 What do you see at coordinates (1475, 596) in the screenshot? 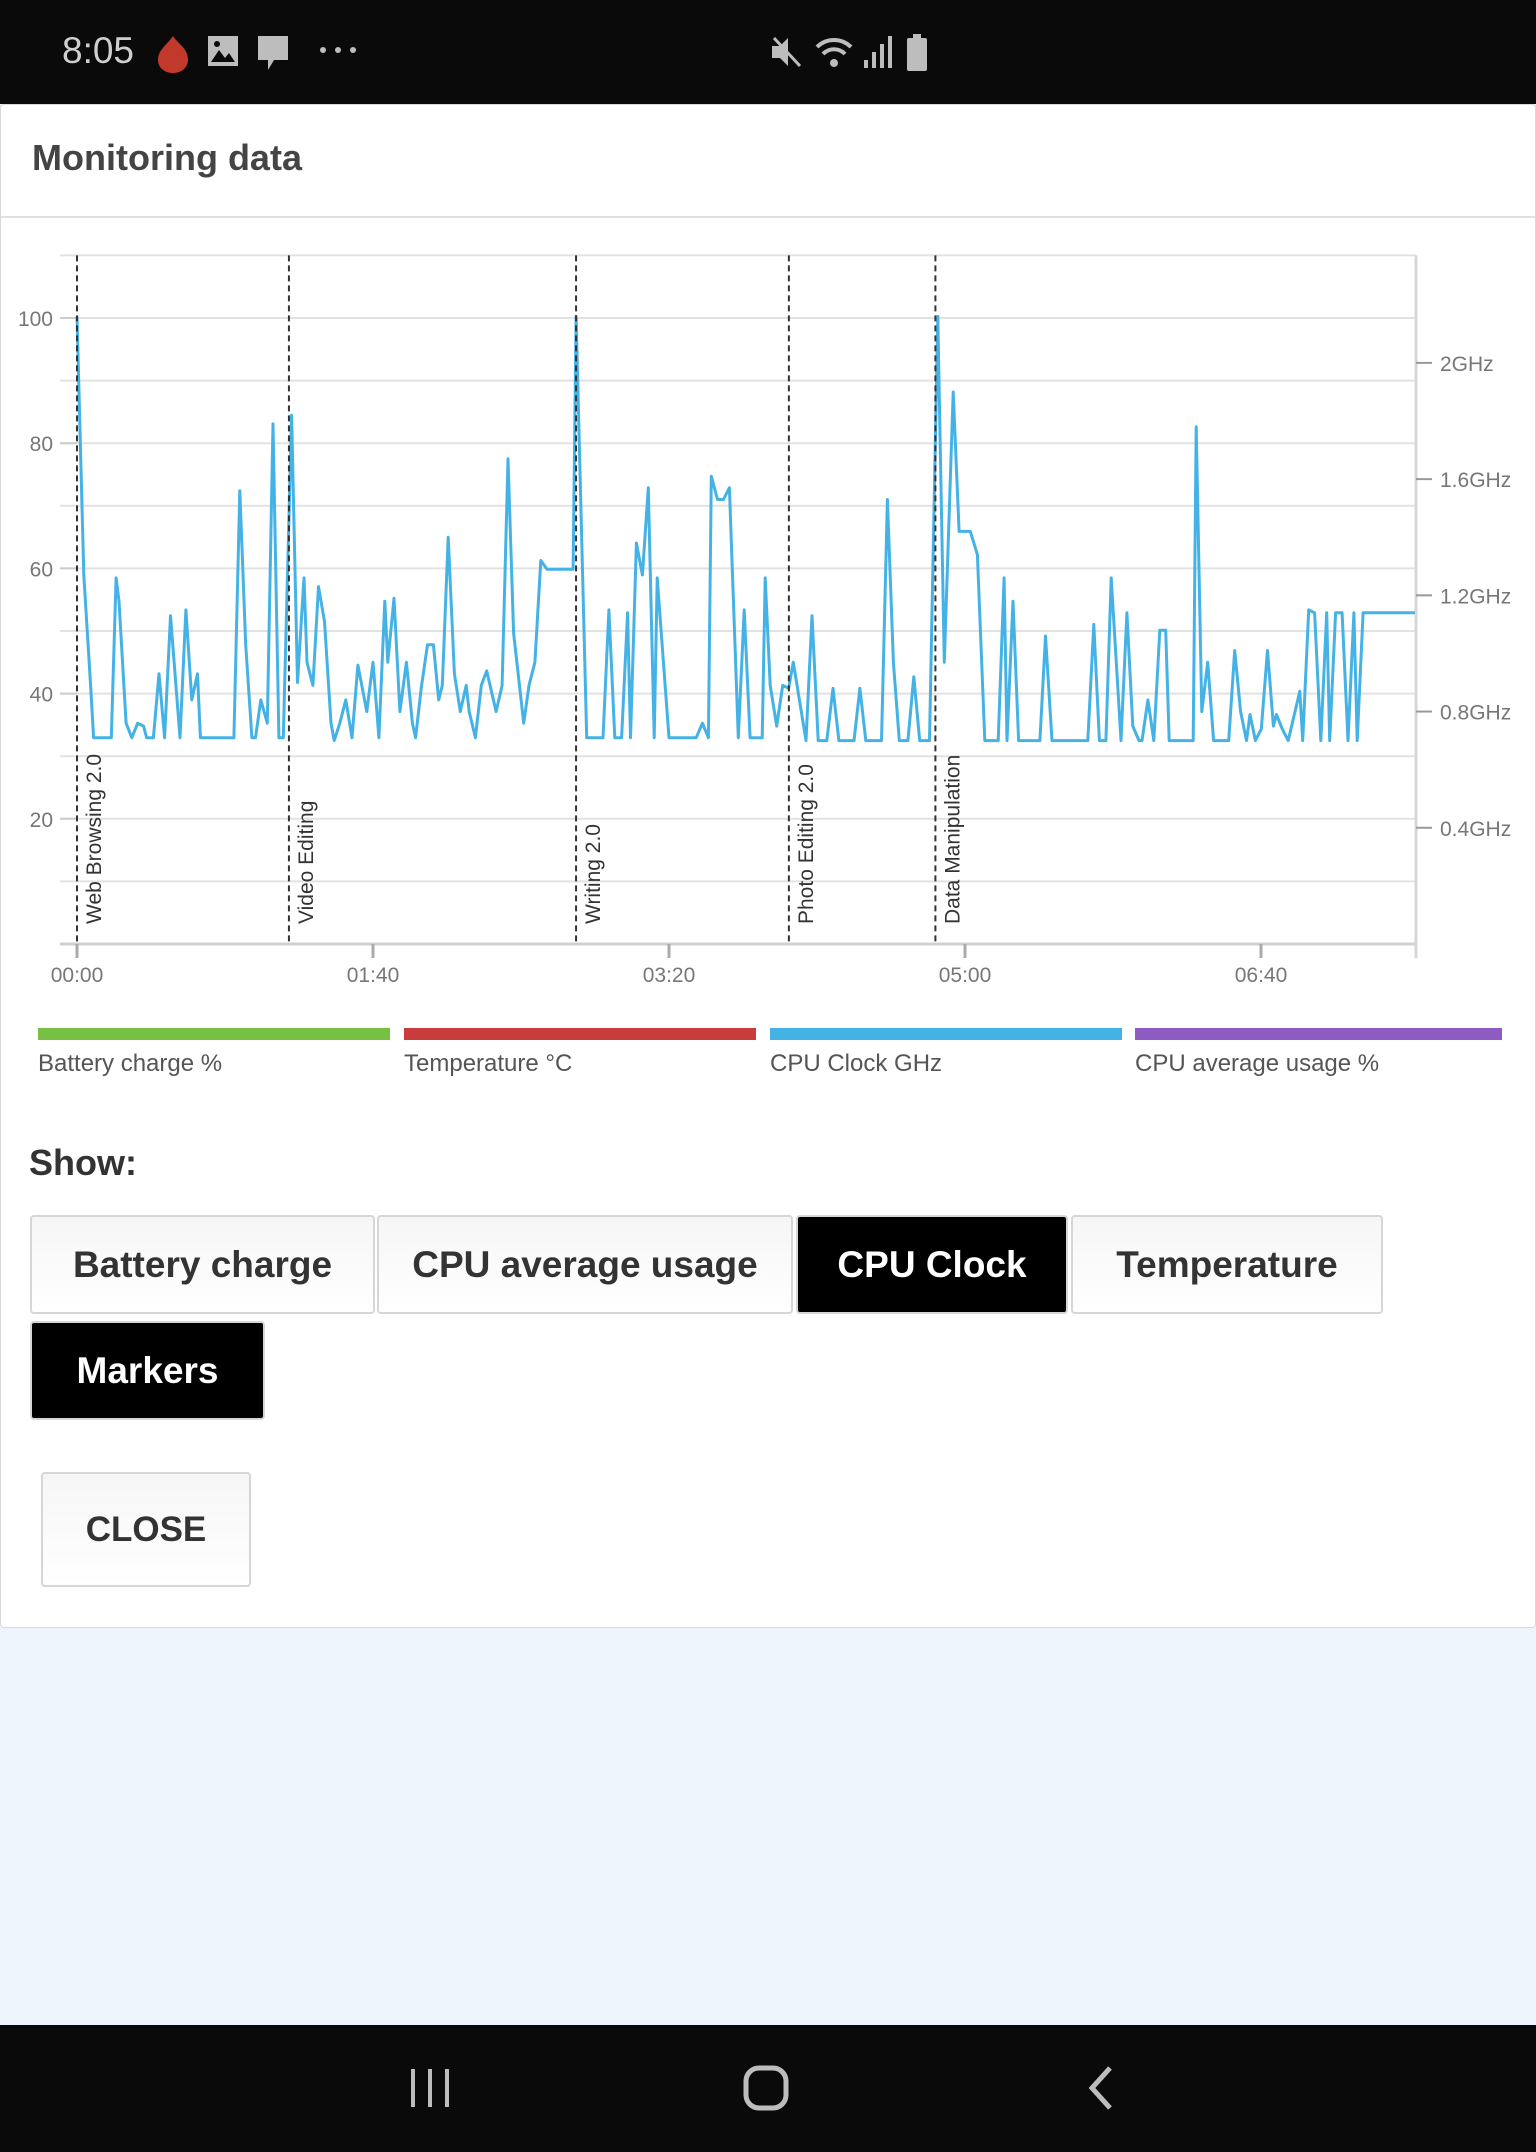
I see `right-tick-label: 1.2GHz` at bounding box center [1475, 596].